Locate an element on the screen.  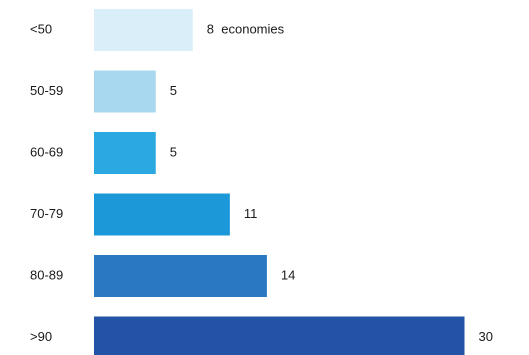
category-labels: <50 50-59 60-69 70-79 80-89 >90 is located at coordinates (46, 182).